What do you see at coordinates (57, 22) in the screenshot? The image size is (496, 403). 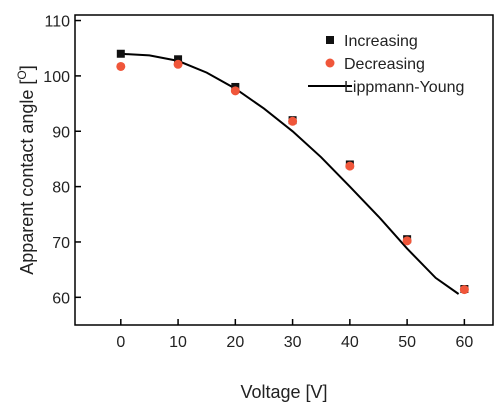 I see `y-tick-label: 110` at bounding box center [57, 22].